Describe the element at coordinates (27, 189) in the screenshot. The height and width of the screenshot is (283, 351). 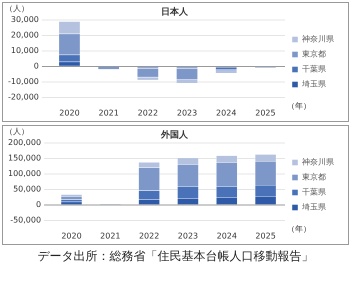
I see `y-tick-label: 50,000` at that location.